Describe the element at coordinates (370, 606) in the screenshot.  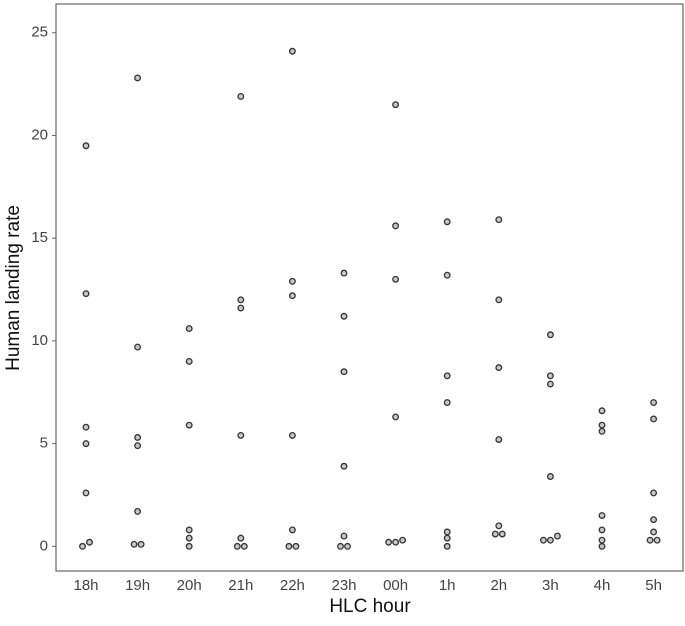
I see `x-axis-title: HLC hour` at that location.